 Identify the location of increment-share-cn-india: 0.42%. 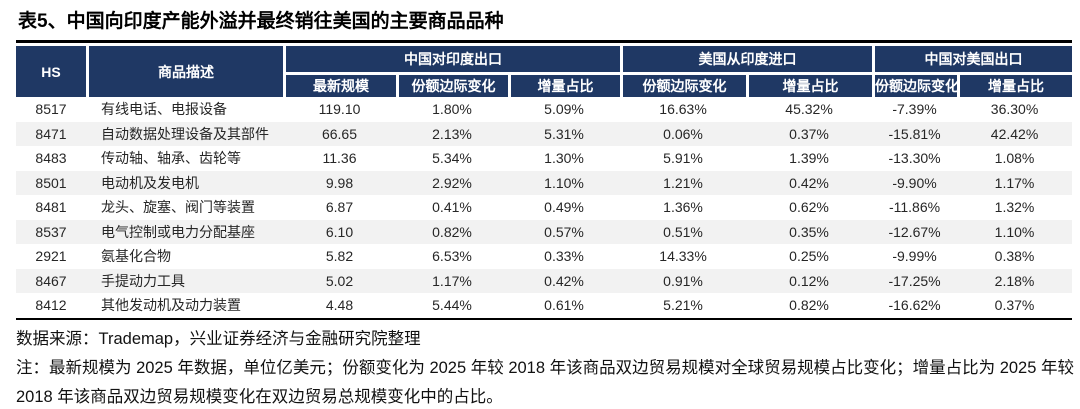
(564, 280).